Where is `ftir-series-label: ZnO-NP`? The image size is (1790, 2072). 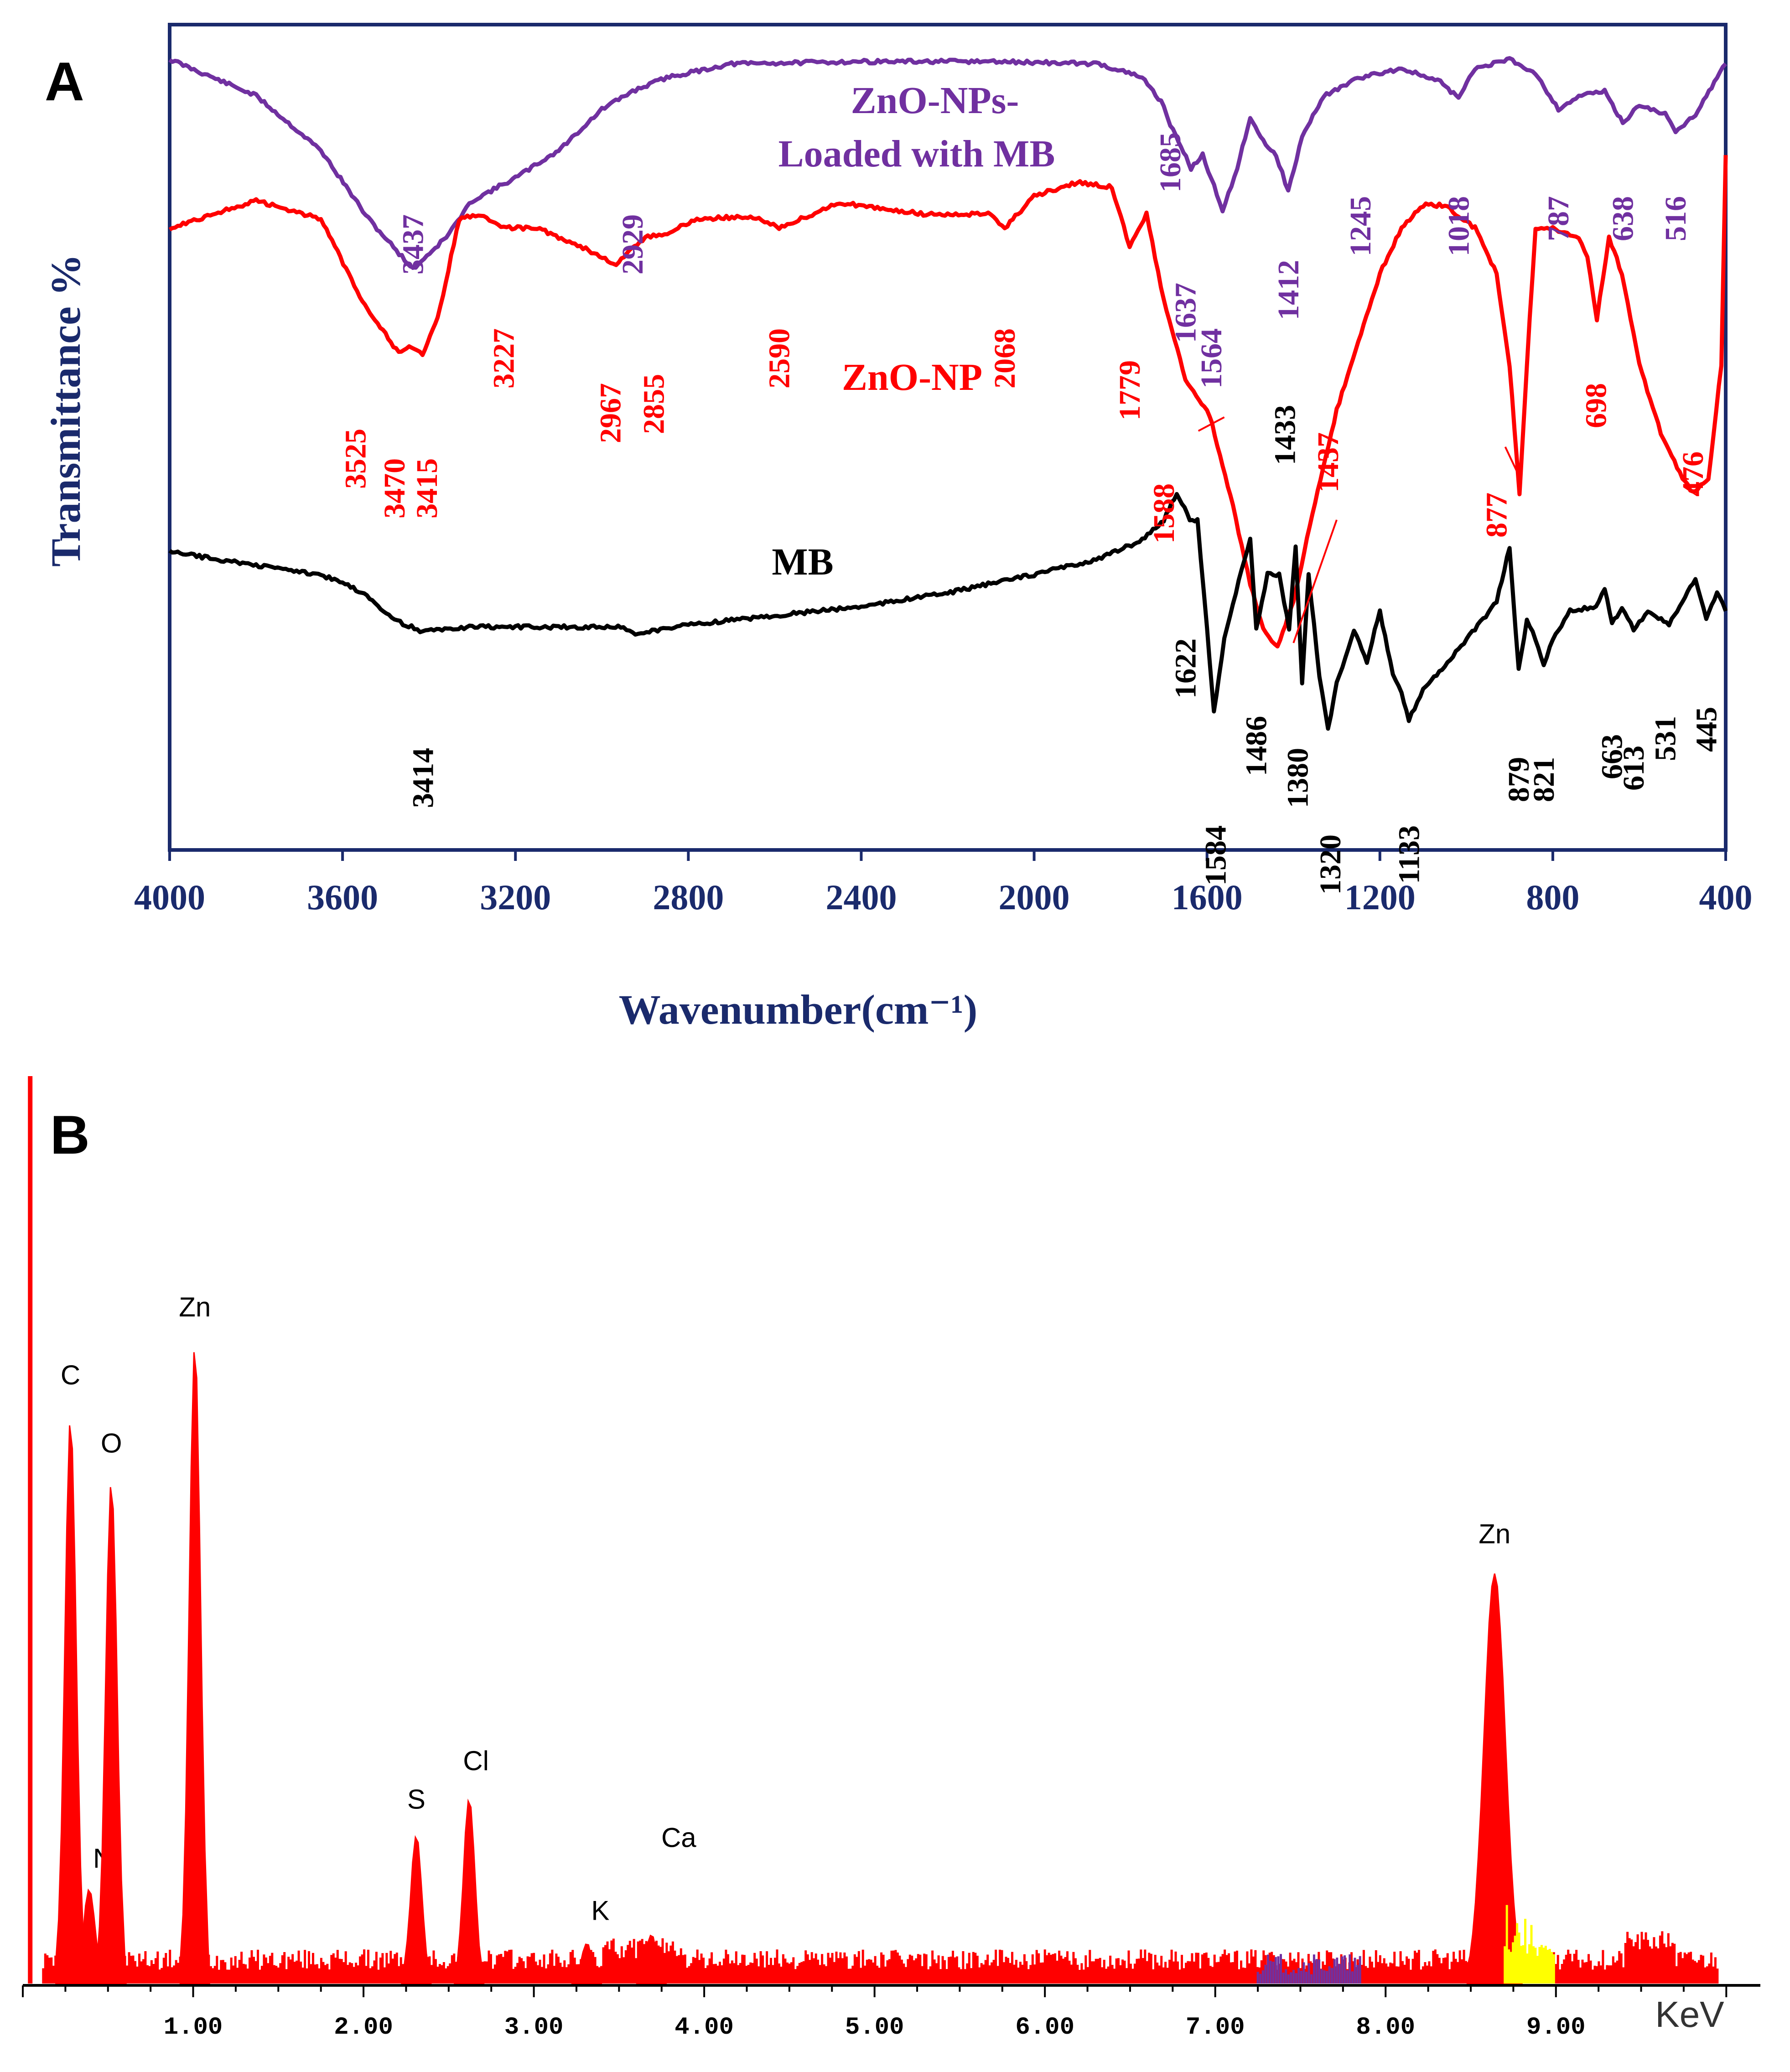 ftir-series-label: ZnO-NP is located at coordinates (912, 377).